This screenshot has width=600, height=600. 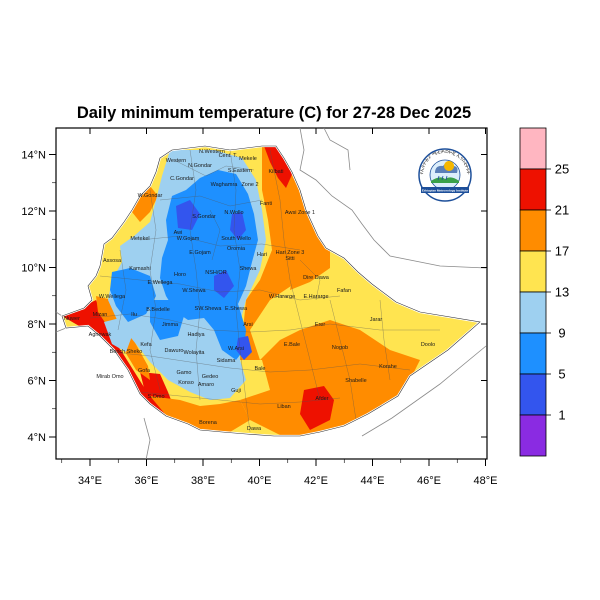 What do you see at coordinates (344, 291) in the screenshot?
I see `region-label: Fafan` at bounding box center [344, 291].